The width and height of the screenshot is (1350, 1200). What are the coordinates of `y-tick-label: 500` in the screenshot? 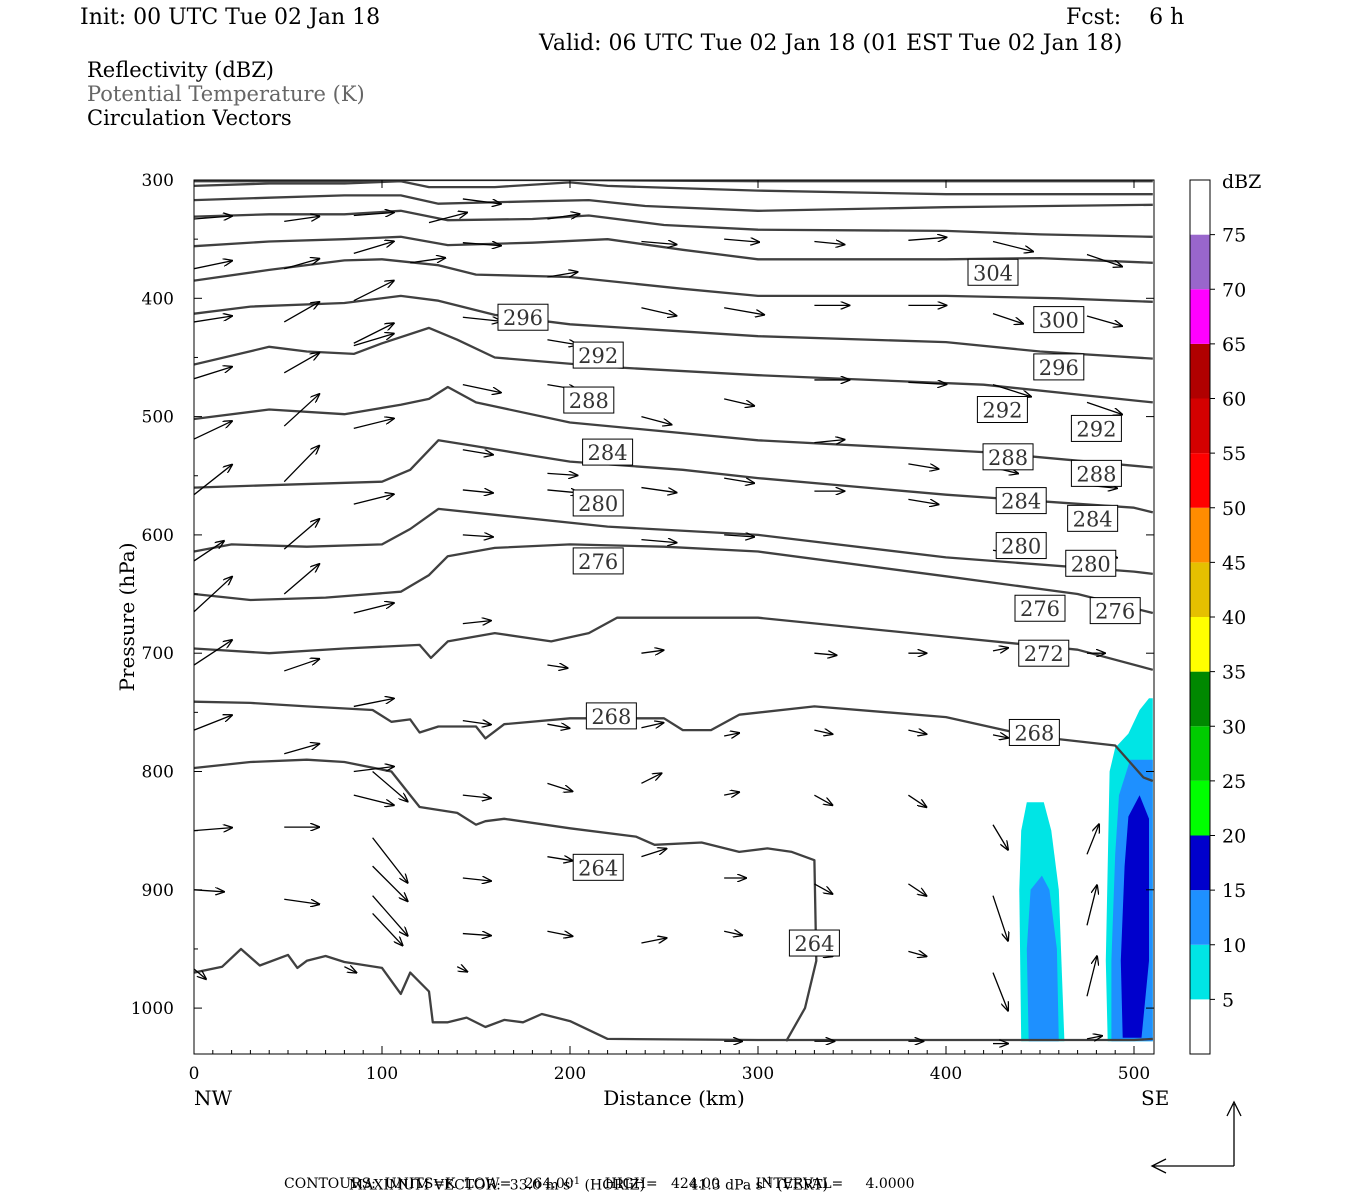 It's located at (158, 418).